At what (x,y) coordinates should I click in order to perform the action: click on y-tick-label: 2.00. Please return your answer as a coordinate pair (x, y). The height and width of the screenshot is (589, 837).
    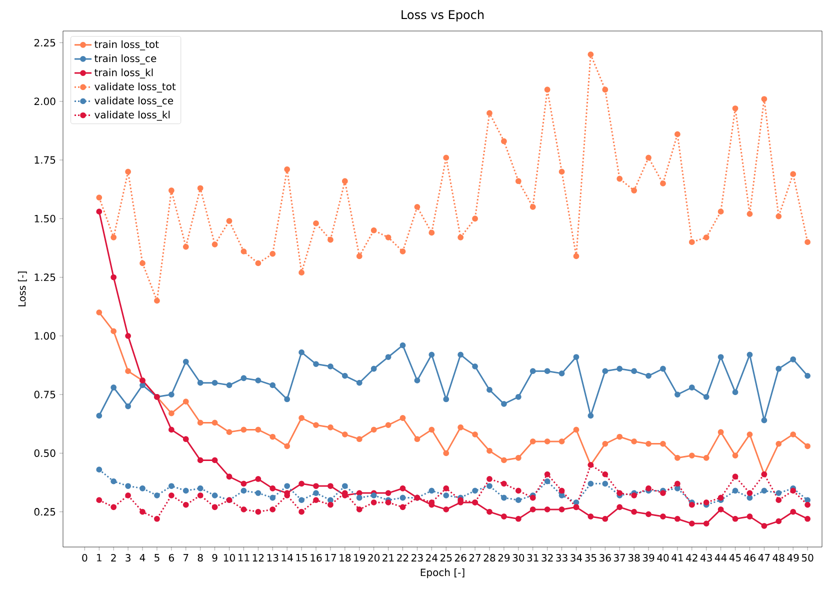
    Looking at the image, I should click on (45, 102).